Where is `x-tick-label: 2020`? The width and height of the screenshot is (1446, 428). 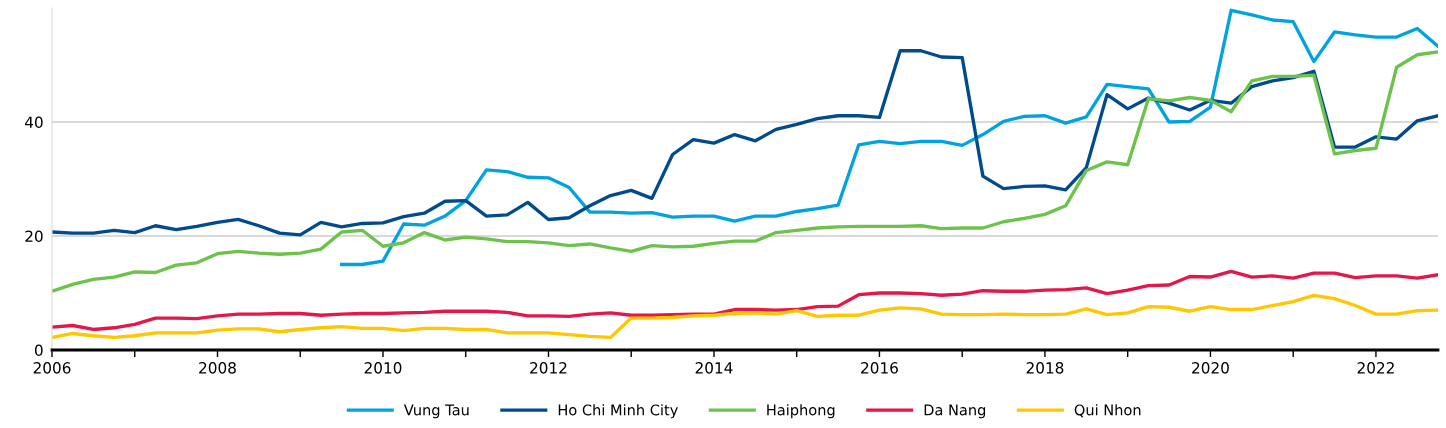
x-tick-label: 2020 is located at coordinates (1210, 368).